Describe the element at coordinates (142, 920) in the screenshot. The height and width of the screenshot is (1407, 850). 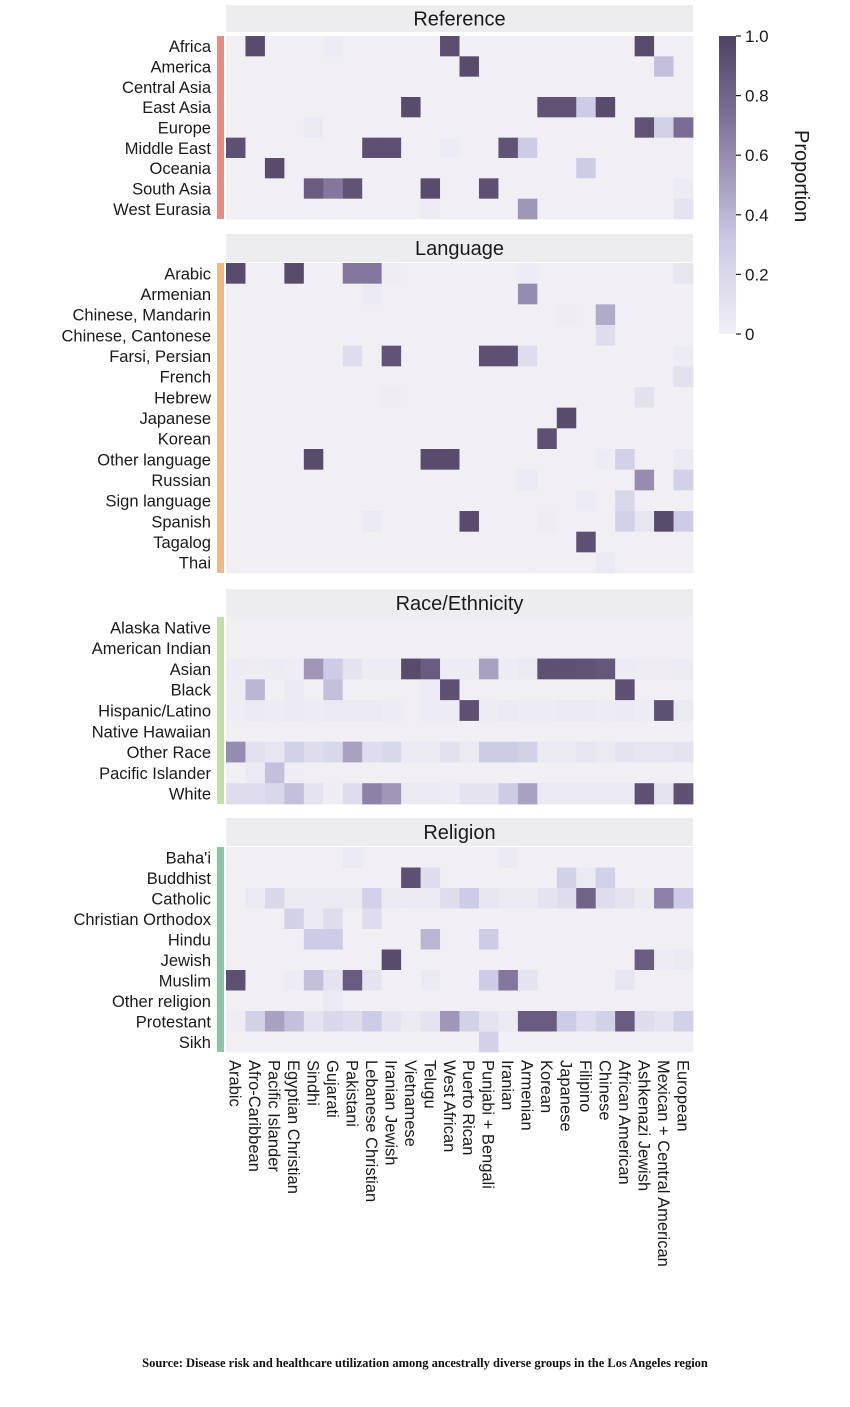
I see `row-label: Christian Orthodox` at that location.